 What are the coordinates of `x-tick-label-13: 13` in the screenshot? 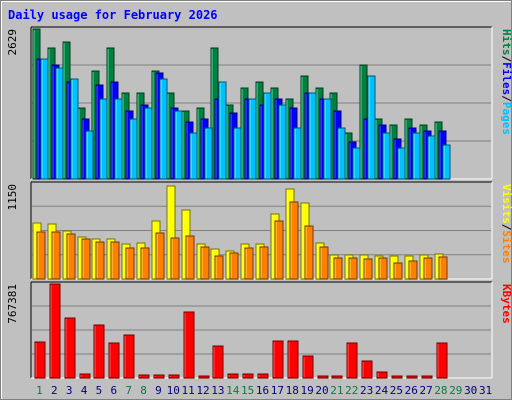 It's located at (217, 390).